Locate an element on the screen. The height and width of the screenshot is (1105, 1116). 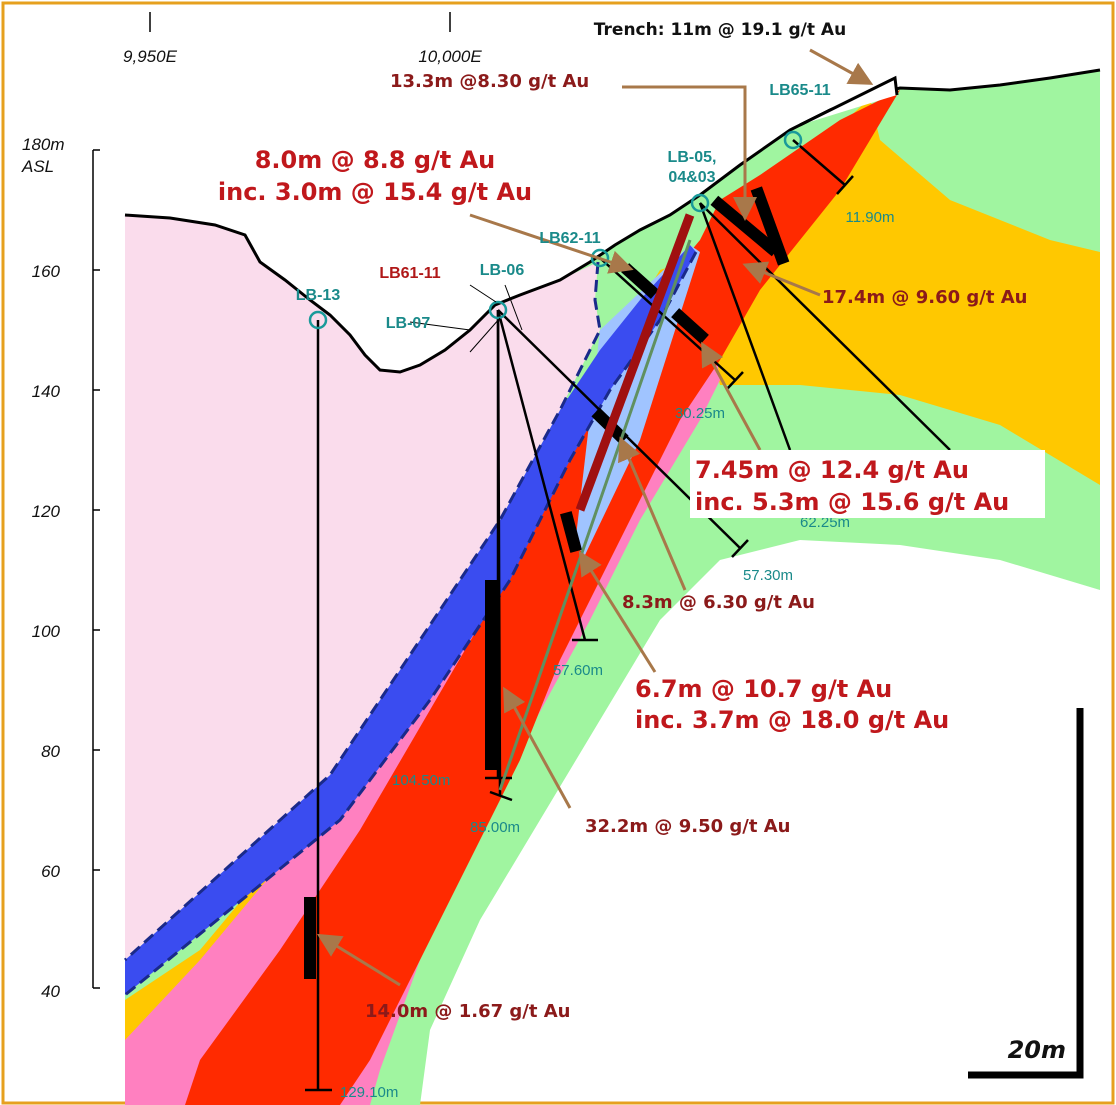
depth-label: 104.50m is located at coordinates (421, 780).